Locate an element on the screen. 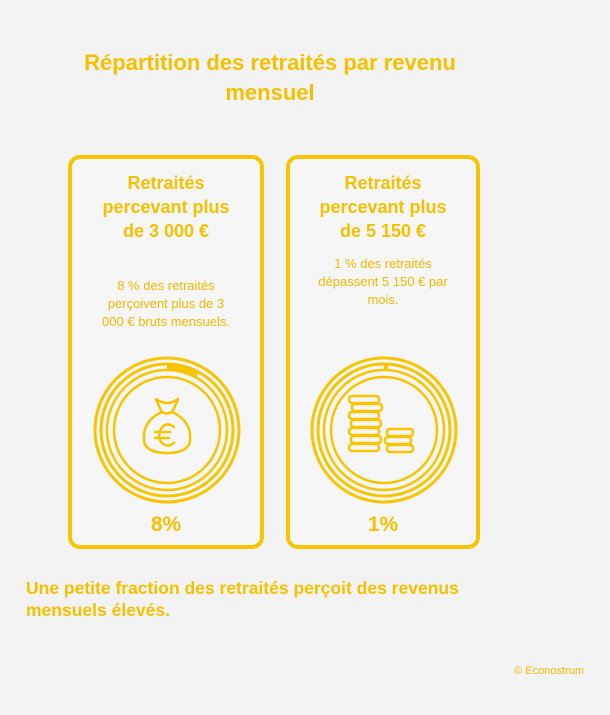 The image size is (610, 715). card-title: Retraités percevant plus de 5 150 € is located at coordinates (383, 207).